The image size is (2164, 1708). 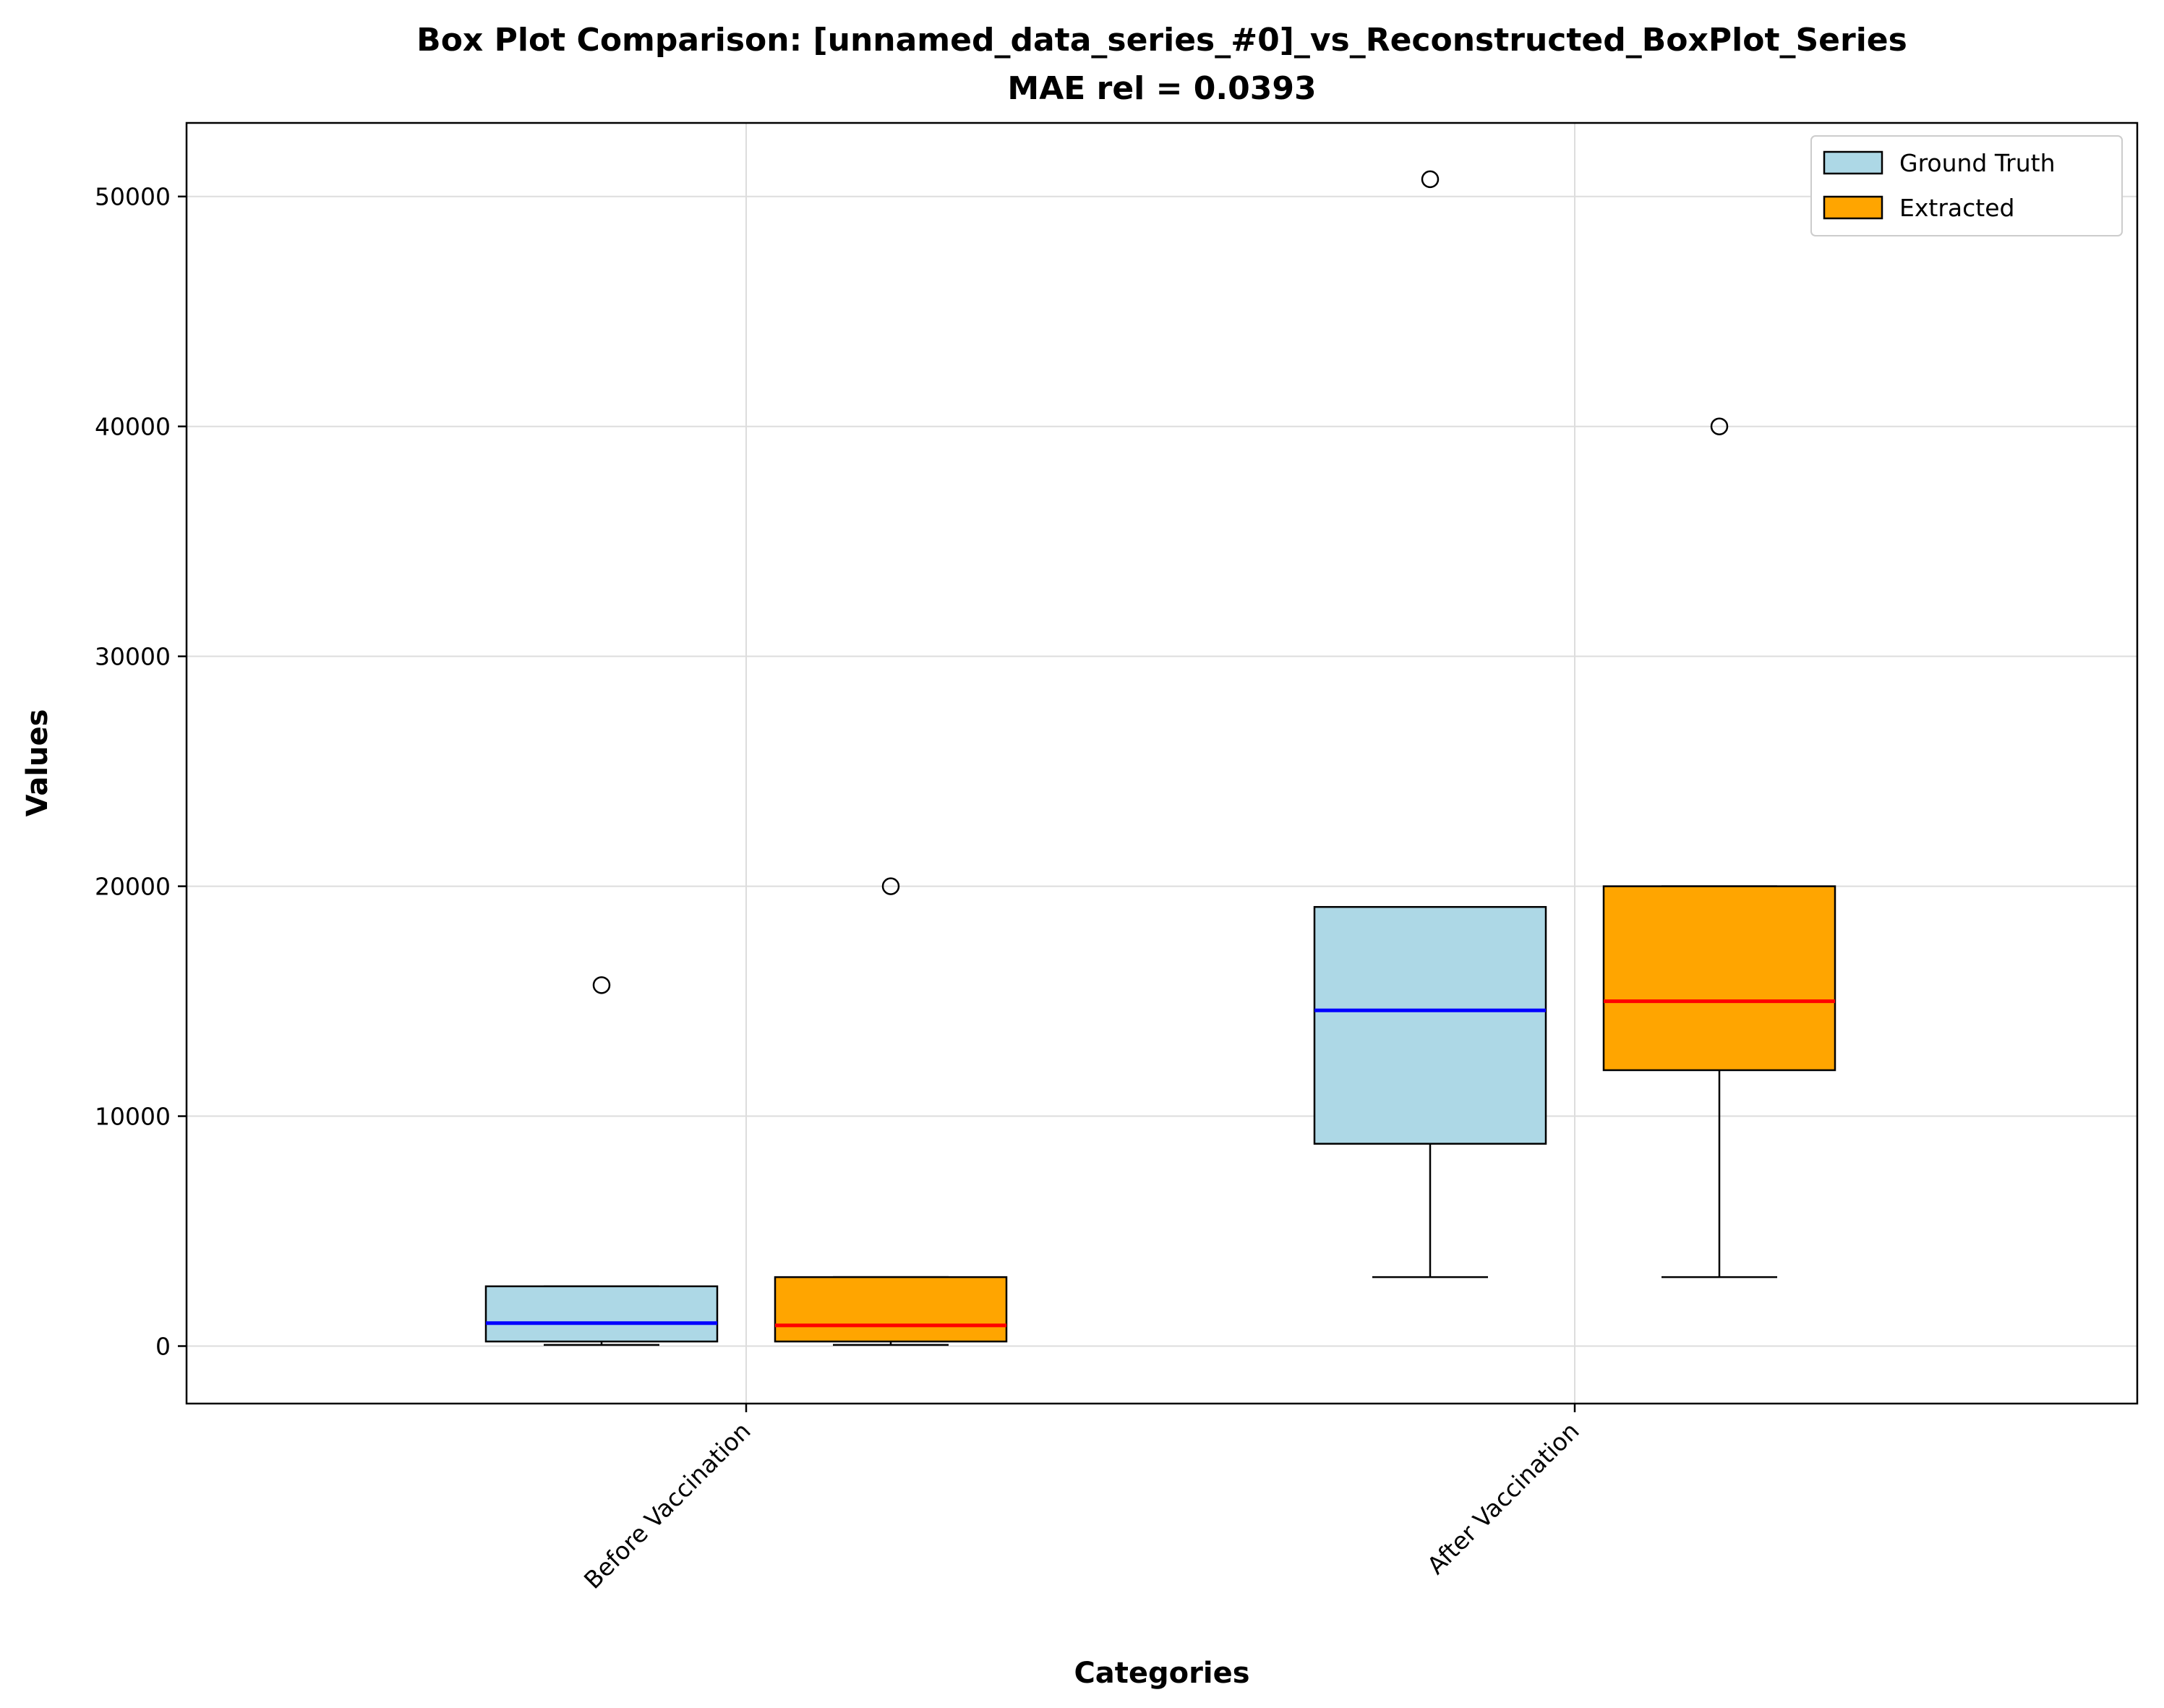 I want to click on y-tick-label: 20000, so click(x=133, y=887).